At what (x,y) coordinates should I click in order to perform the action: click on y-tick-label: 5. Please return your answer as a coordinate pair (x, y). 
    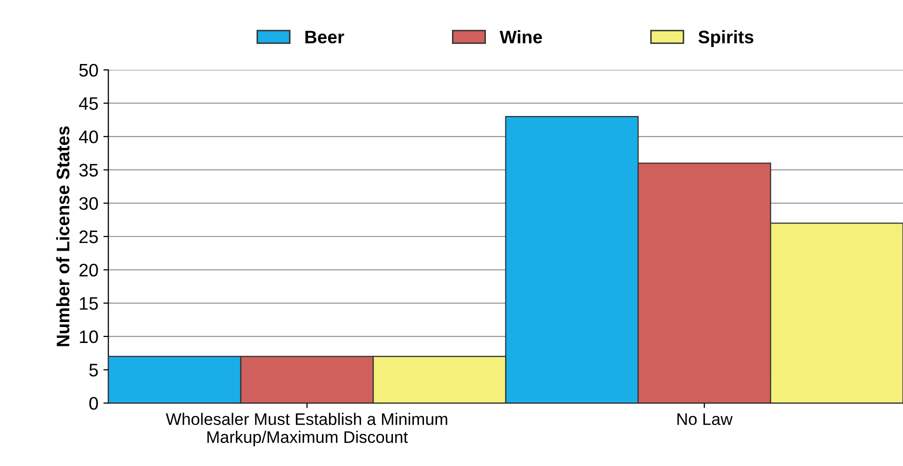
    Looking at the image, I should click on (93, 370).